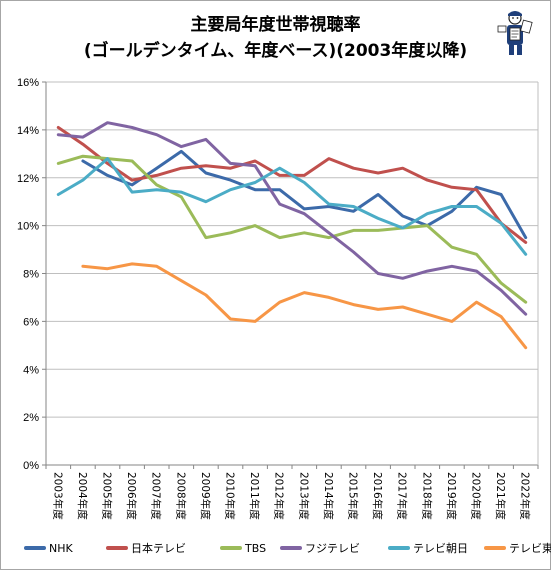 Image resolution: width=551 pixels, height=570 pixels. Describe the element at coordinates (515, 33) in the screenshot. I see `reporter-mascot-icon` at that location.